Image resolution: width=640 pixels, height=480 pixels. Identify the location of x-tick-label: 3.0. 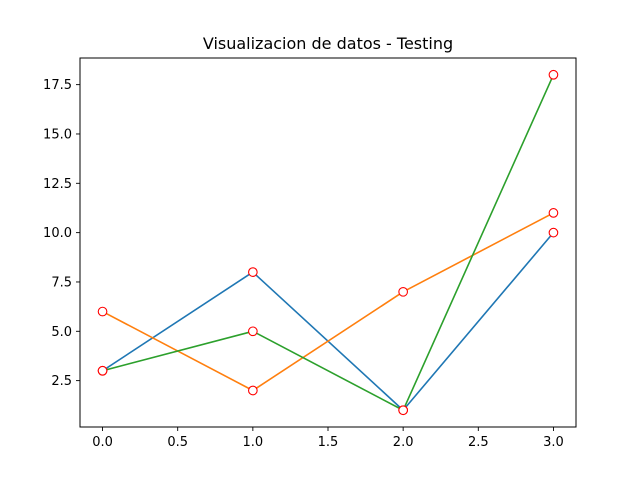
(553, 442).